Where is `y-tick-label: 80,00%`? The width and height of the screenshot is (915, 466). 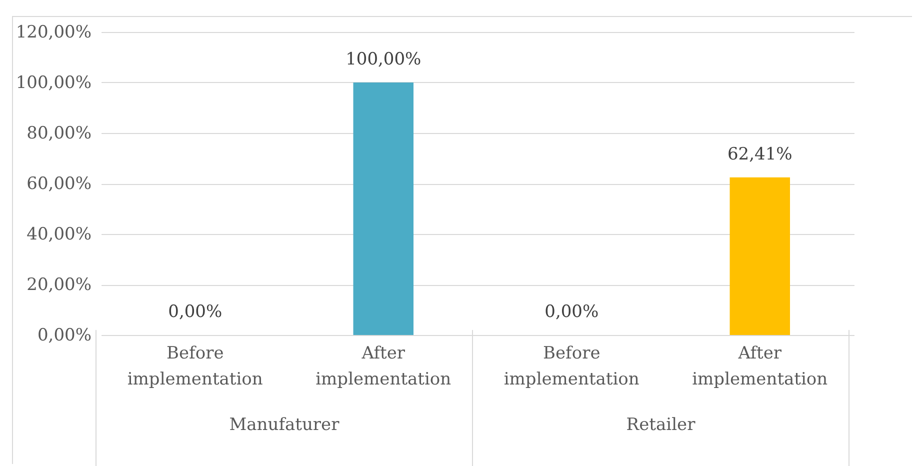 y-tick-label: 80,00% is located at coordinates (59, 134).